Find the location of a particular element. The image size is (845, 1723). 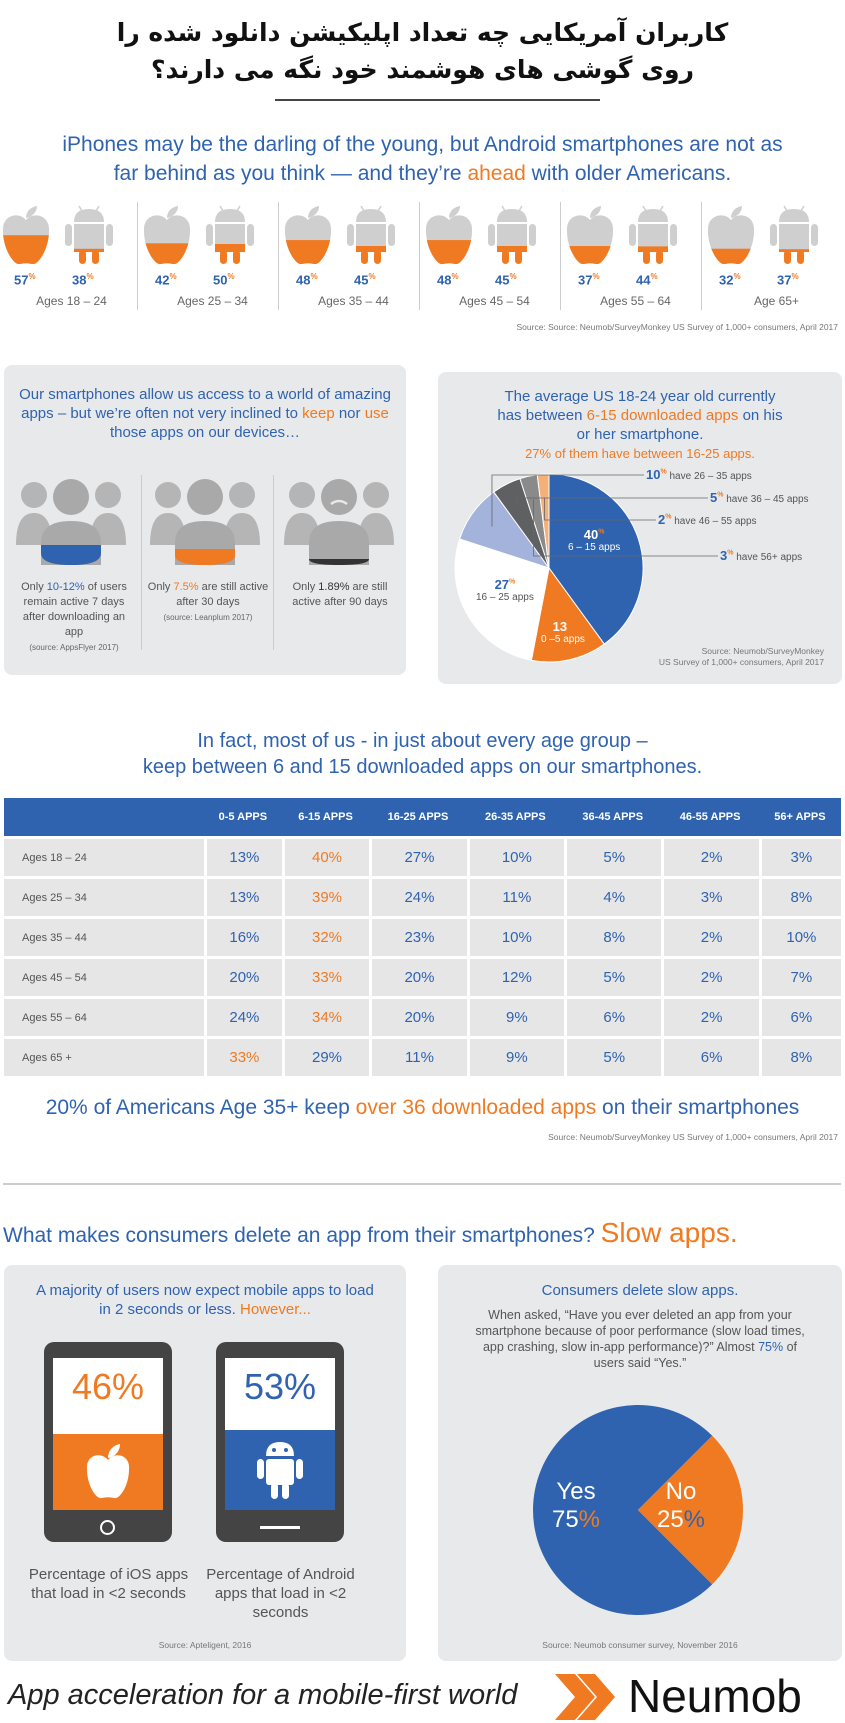

yes-label-text: Yes is located at coordinates (576, 1491).